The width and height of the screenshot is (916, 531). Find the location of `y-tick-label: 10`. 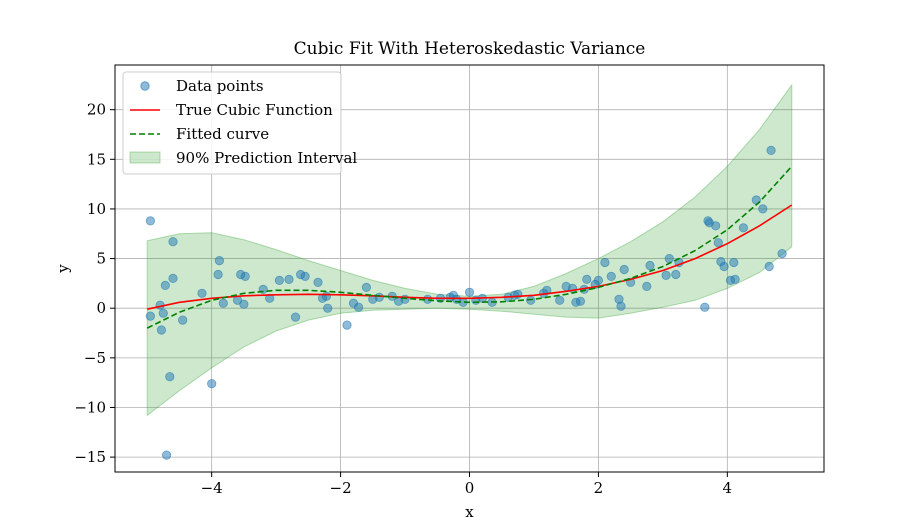

y-tick-label: 10 is located at coordinates (96, 209).